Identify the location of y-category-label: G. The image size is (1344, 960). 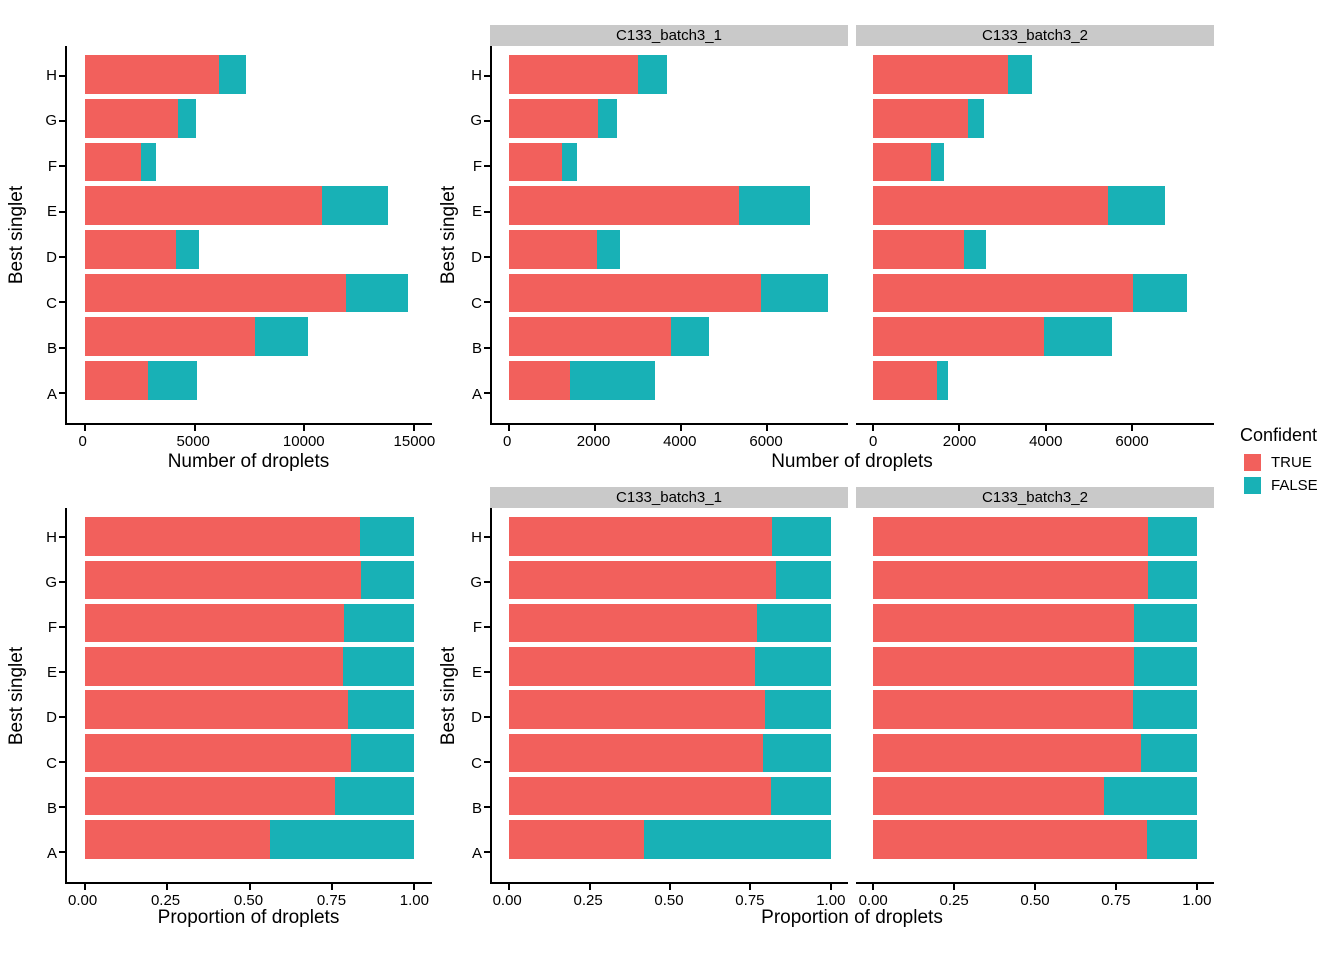
(476, 582).